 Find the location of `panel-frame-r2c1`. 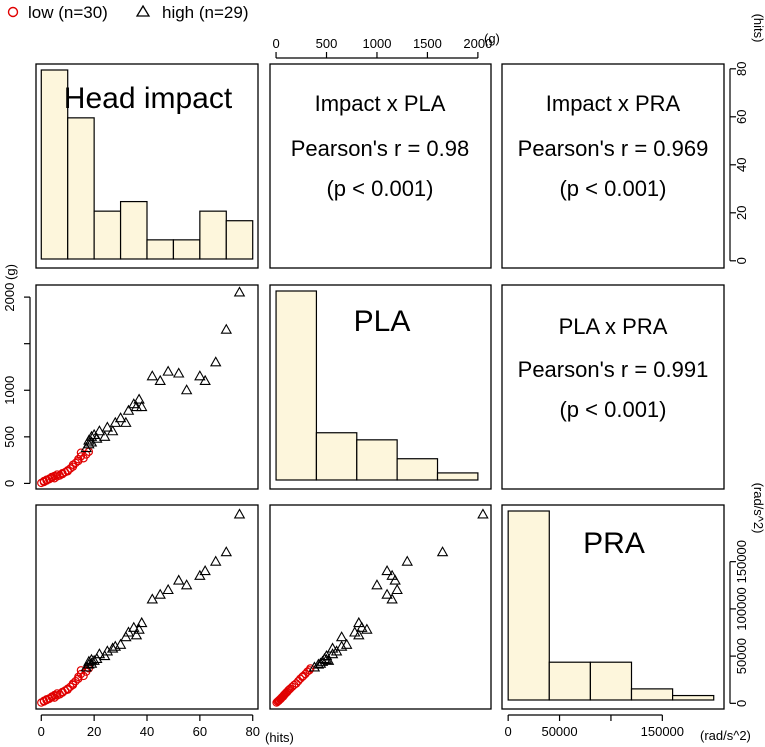

panel-frame-r2c1 is located at coordinates (147, 387).